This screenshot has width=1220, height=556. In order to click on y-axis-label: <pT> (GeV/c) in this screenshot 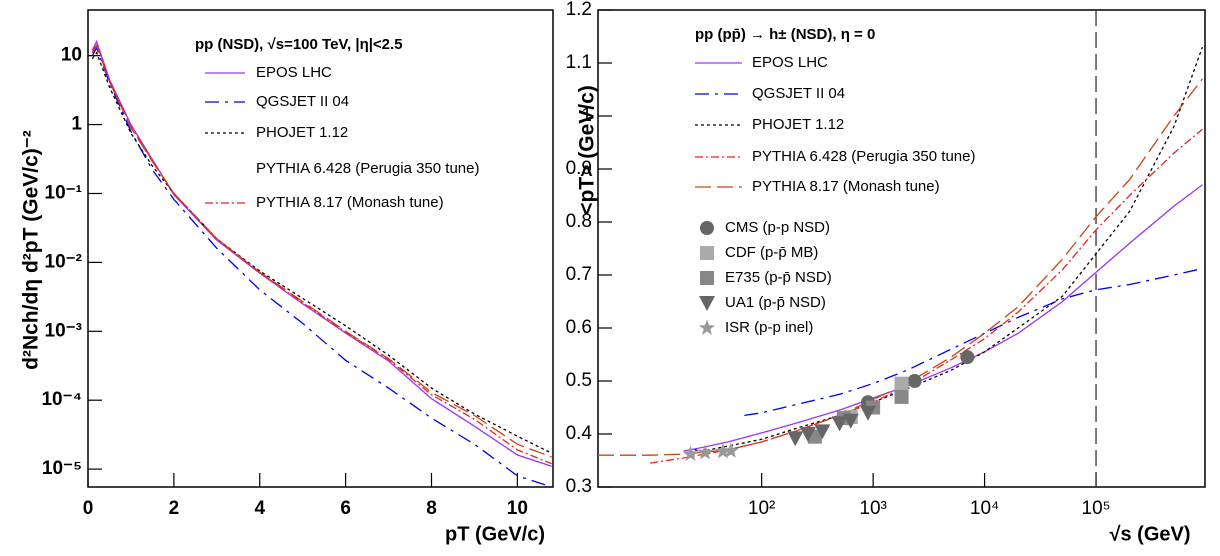, I will do `click(587, 150)`.